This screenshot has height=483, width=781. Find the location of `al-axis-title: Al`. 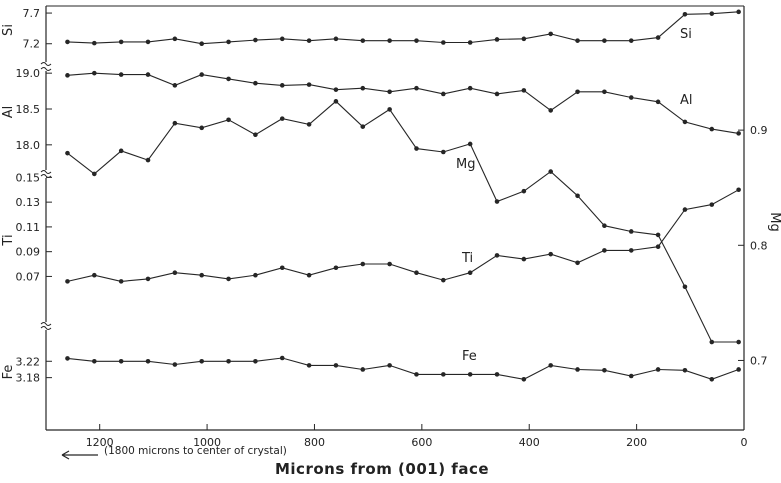

al-axis-title: Al is located at coordinates (8, 112).